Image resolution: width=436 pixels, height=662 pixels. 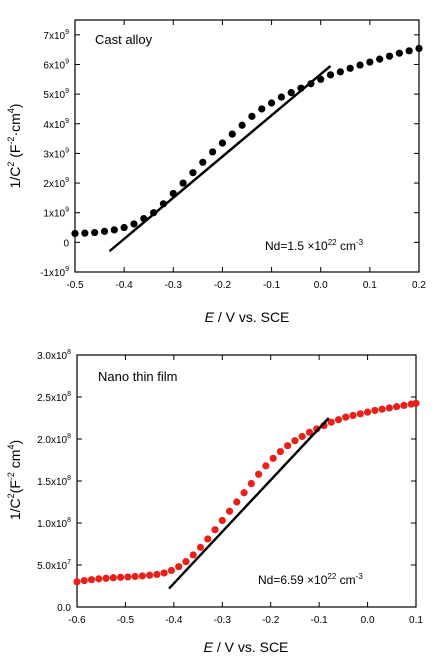 I want to click on y-tick-label: 3.0x10⁸, so click(x=54, y=355).